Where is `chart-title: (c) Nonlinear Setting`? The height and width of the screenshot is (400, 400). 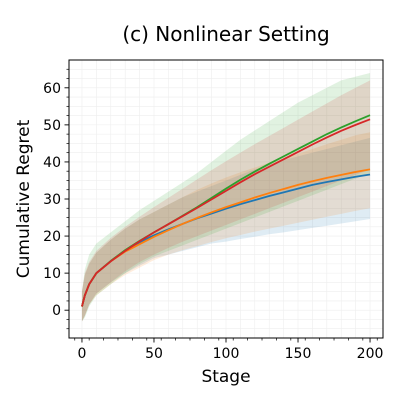 chart-title: (c) Nonlinear Setting is located at coordinates (225, 34).